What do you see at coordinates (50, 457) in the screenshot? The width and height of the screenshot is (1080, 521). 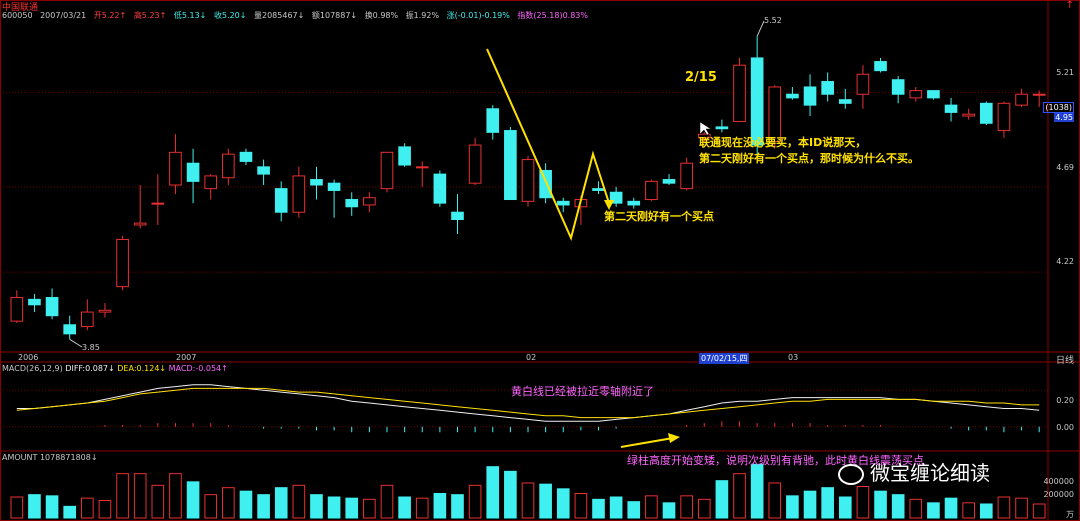 I see `amount-label: AMOUNT 1078871808↓` at bounding box center [50, 457].